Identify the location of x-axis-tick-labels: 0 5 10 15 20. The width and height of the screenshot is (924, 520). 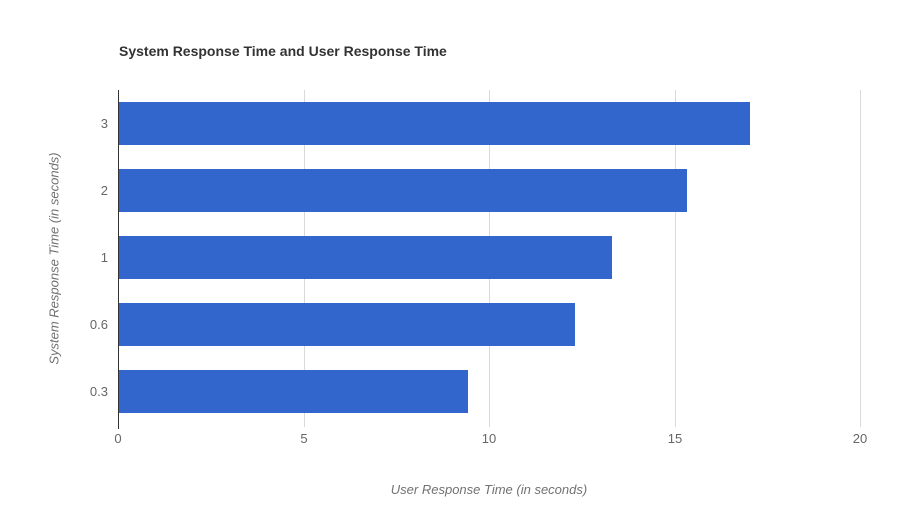
(490, 439).